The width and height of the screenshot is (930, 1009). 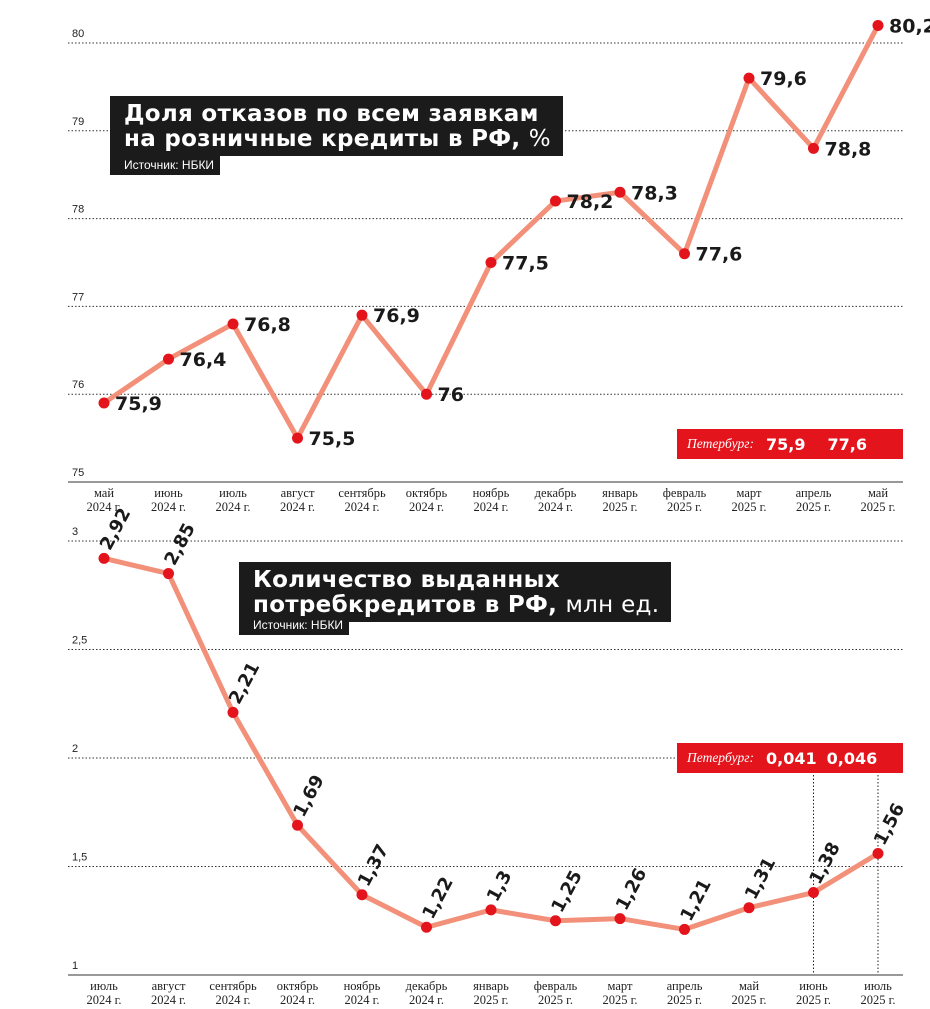 What do you see at coordinates (79, 641) in the screenshot?
I see `y-tick-label: 2,5` at bounding box center [79, 641].